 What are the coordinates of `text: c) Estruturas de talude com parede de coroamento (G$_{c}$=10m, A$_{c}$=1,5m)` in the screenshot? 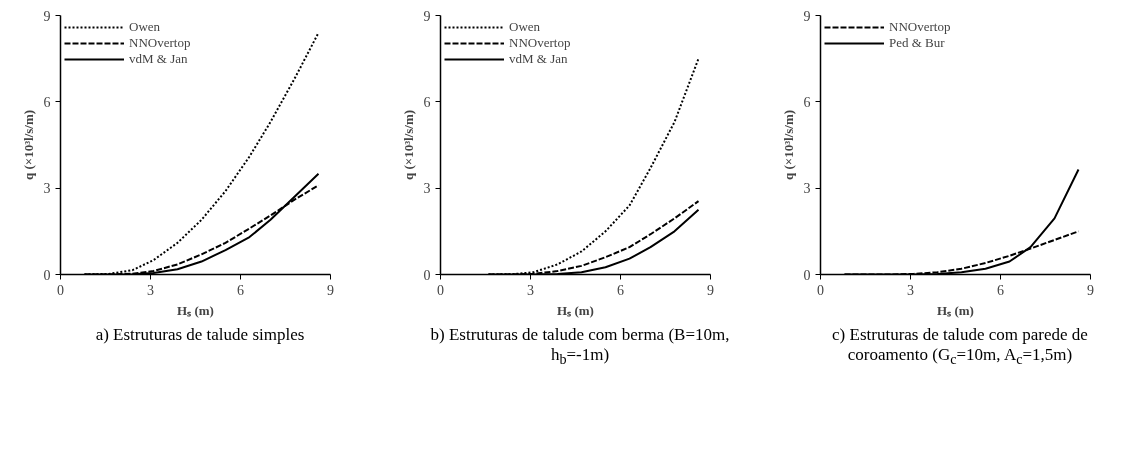 It's located at (960, 347).